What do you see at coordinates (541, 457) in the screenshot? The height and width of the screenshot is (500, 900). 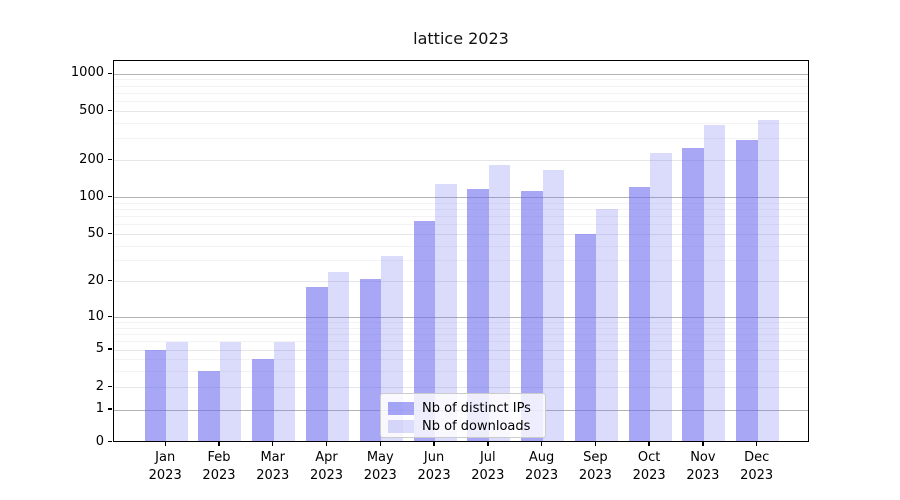 I see `x-tick-month: Aug` at bounding box center [541, 457].